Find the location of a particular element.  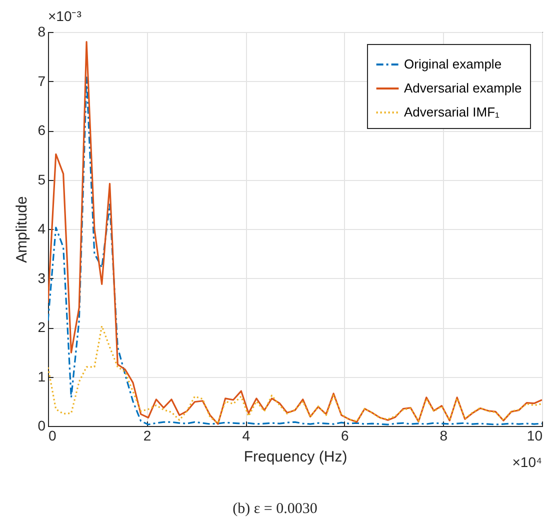

y-tick-label: 1 is located at coordinates (42, 376).